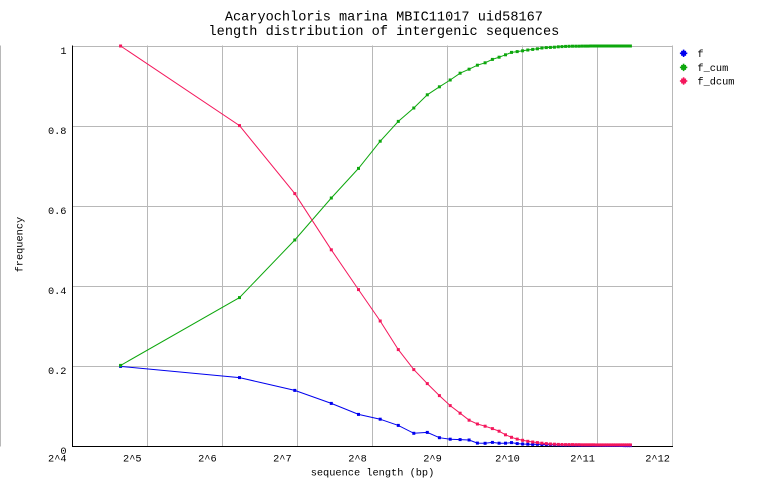 This screenshot has height=503, width=762. What do you see at coordinates (207, 460) in the screenshot?
I see `svg-text: 2^6` at bounding box center [207, 460].